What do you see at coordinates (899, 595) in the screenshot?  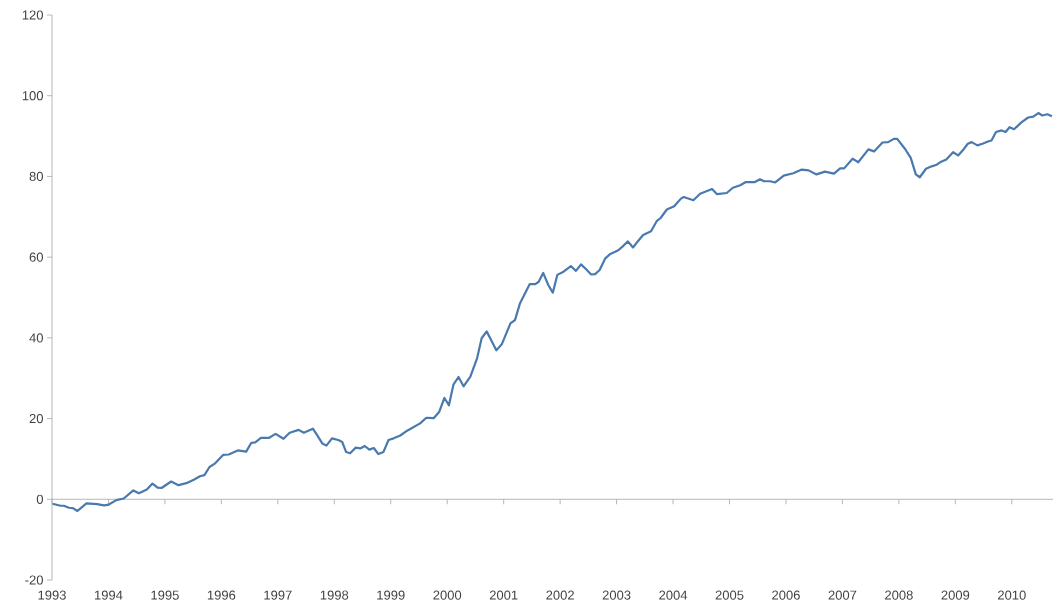 I see `x-tick-label: 2008` at bounding box center [899, 595].